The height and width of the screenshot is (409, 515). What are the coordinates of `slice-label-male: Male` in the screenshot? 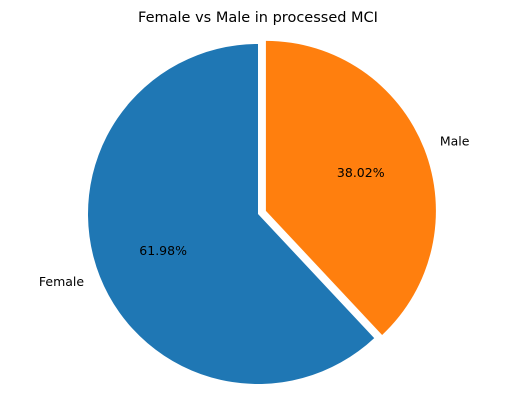 It's located at (455, 141).